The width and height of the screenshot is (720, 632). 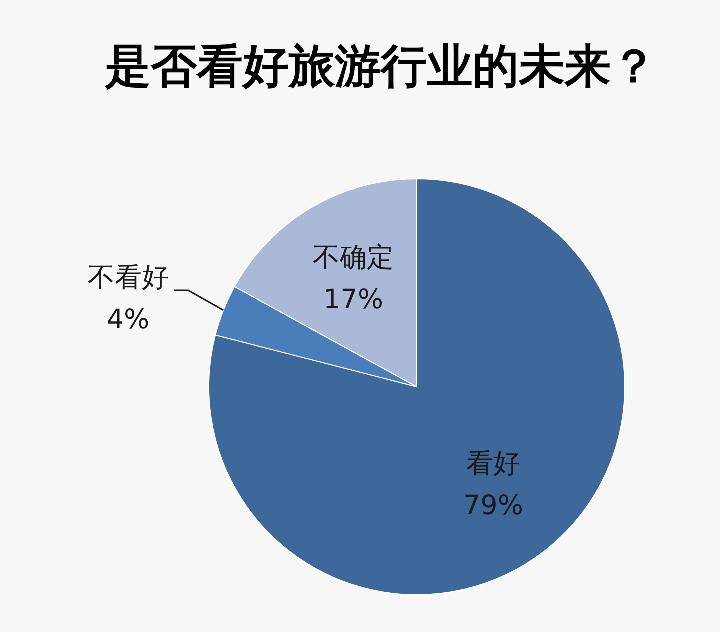 What do you see at coordinates (128, 278) in the screenshot?
I see `slice-label: 不看好` at bounding box center [128, 278].